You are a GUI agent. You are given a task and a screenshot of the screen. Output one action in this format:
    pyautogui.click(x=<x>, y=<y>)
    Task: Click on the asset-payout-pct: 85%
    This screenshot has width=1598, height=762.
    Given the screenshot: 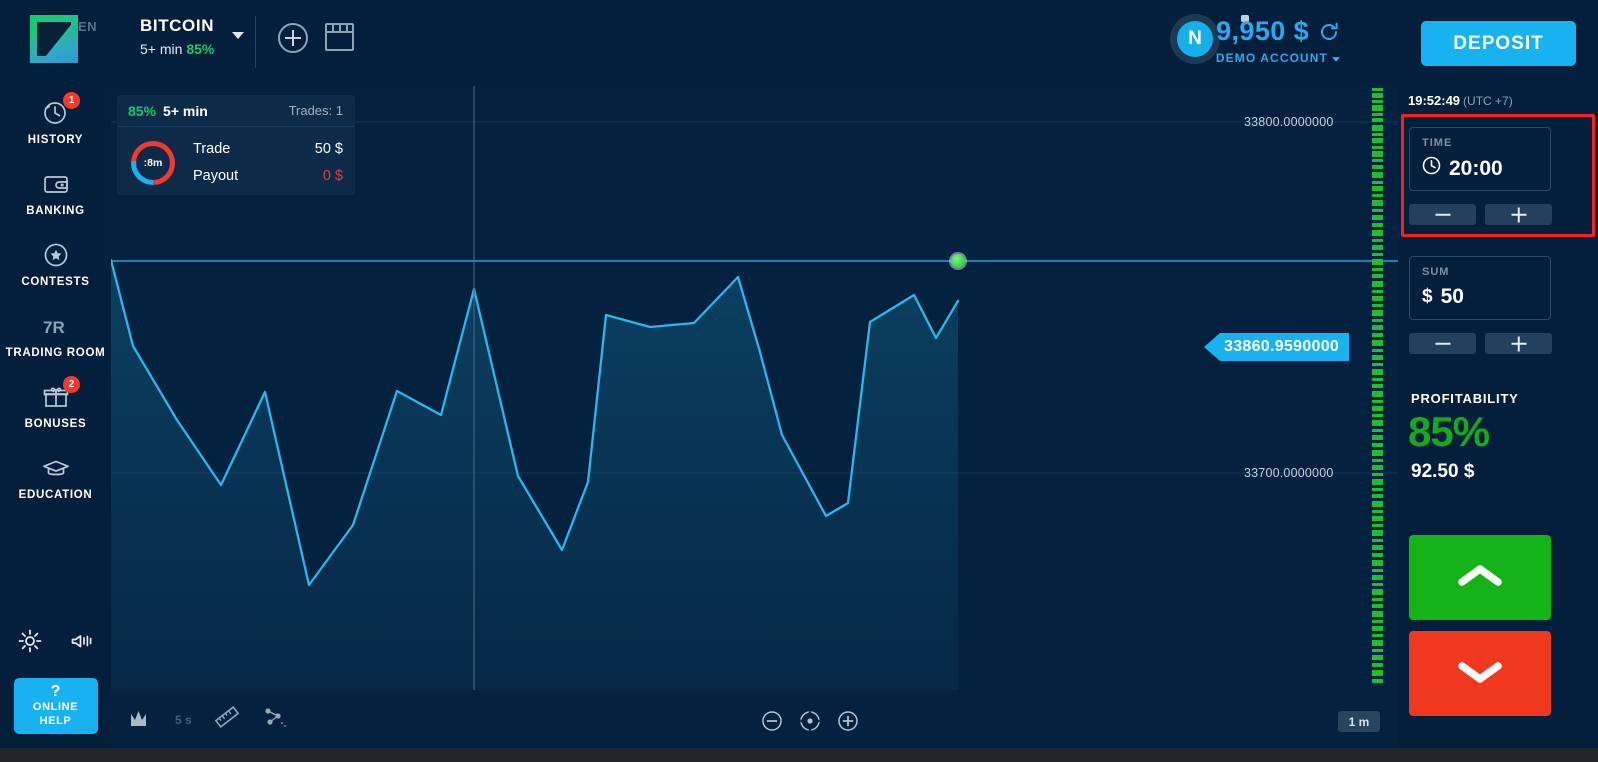 What is the action you would take?
    pyautogui.click(x=200, y=49)
    